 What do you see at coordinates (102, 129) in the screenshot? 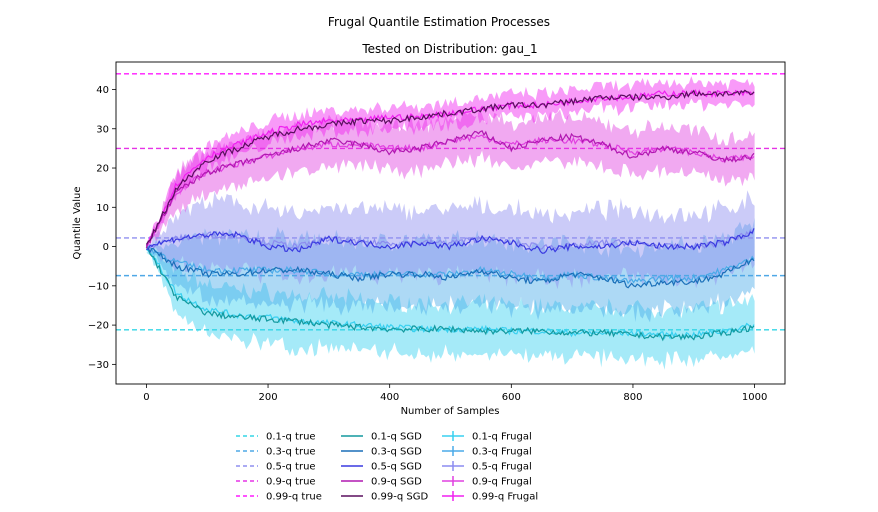
I see `y-tick-label: 30` at bounding box center [102, 129].